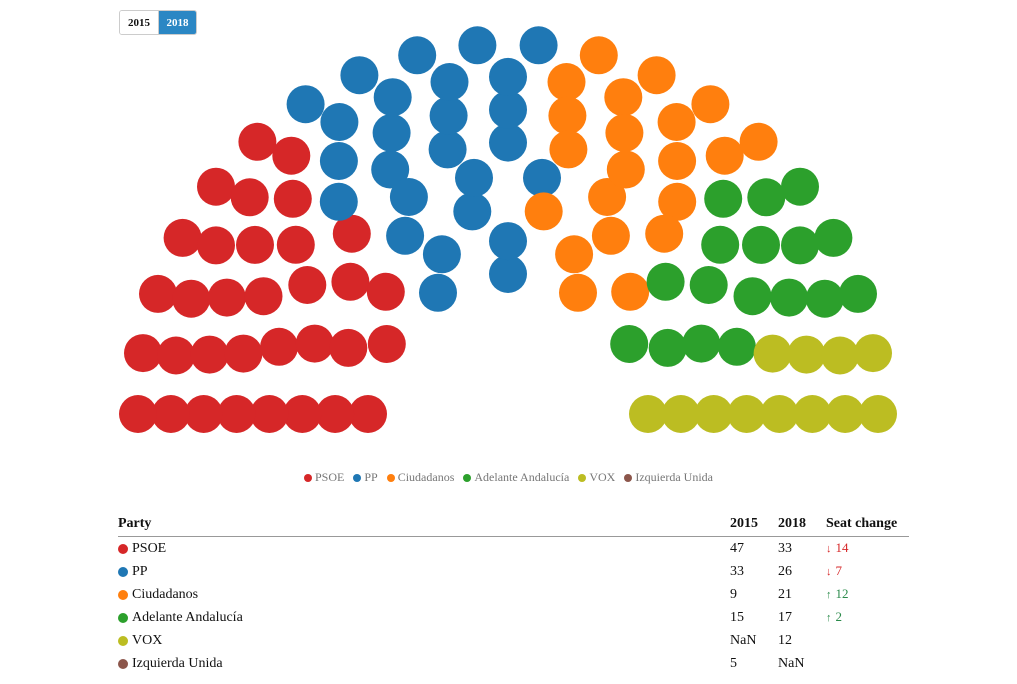 This screenshot has height=684, width=1017. I want to click on legend-label: PP, so click(371, 477).